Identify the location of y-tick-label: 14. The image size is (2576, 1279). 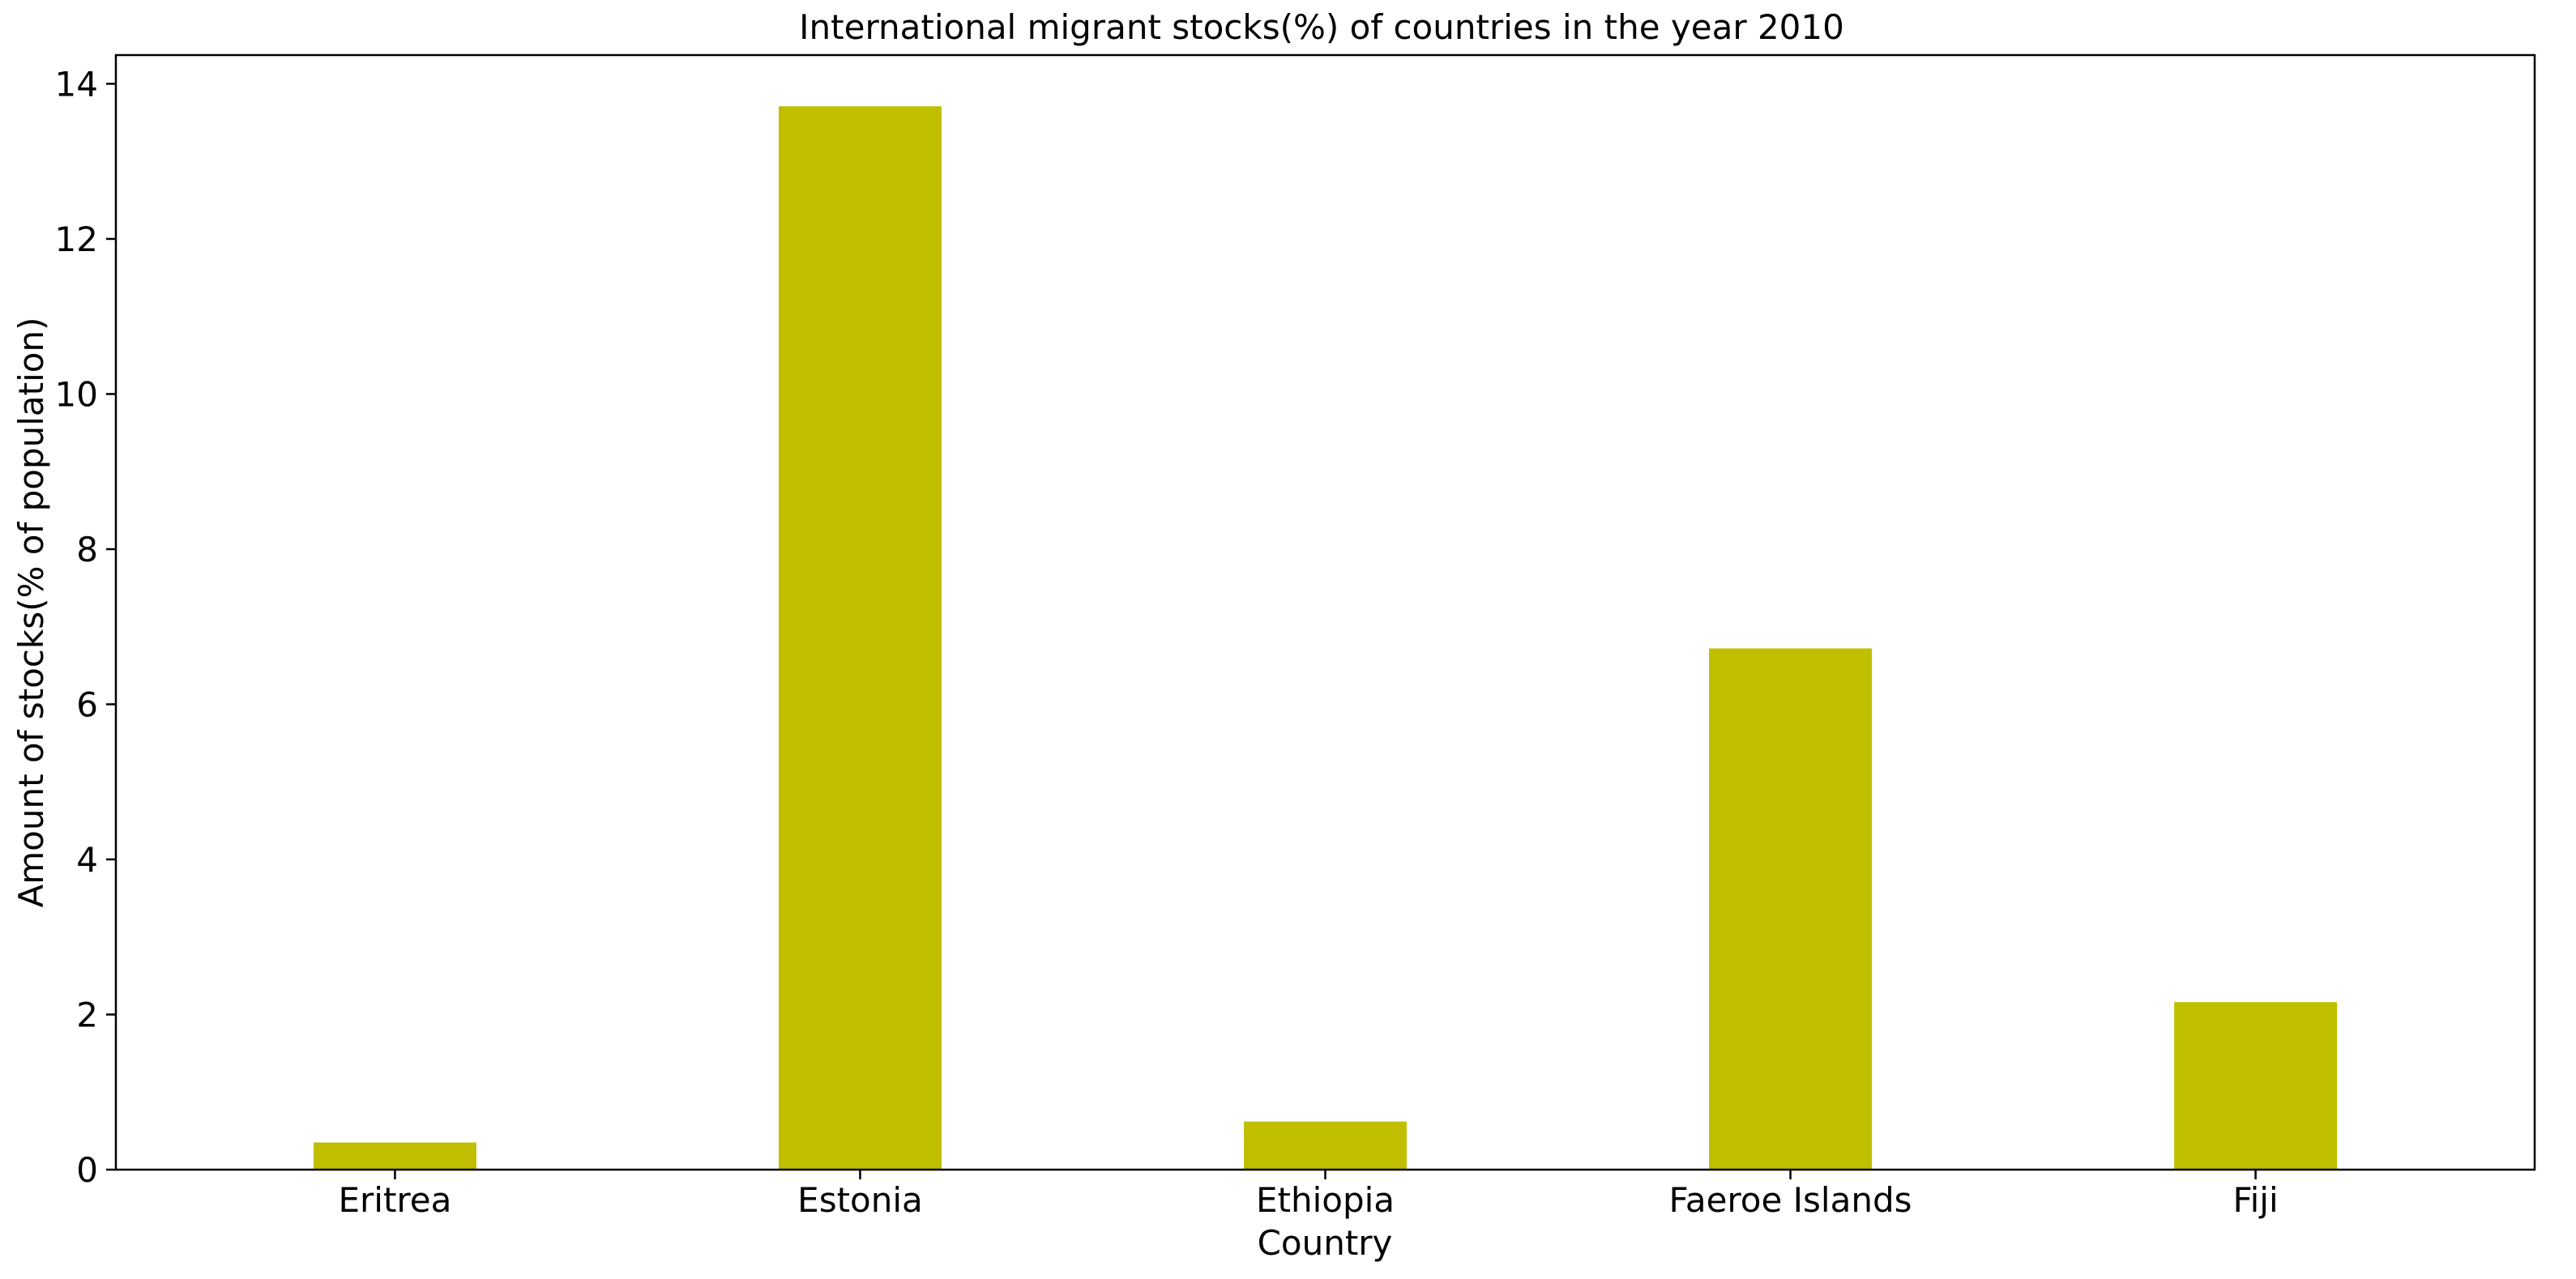
(76, 84).